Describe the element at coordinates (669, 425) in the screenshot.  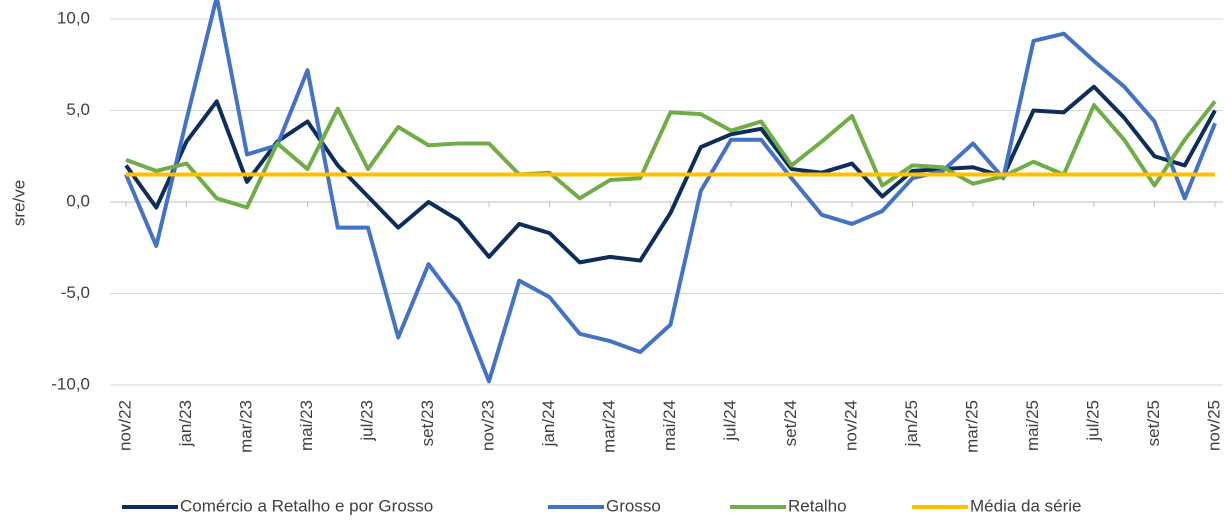
I see `x-tick-label: mai/24` at that location.